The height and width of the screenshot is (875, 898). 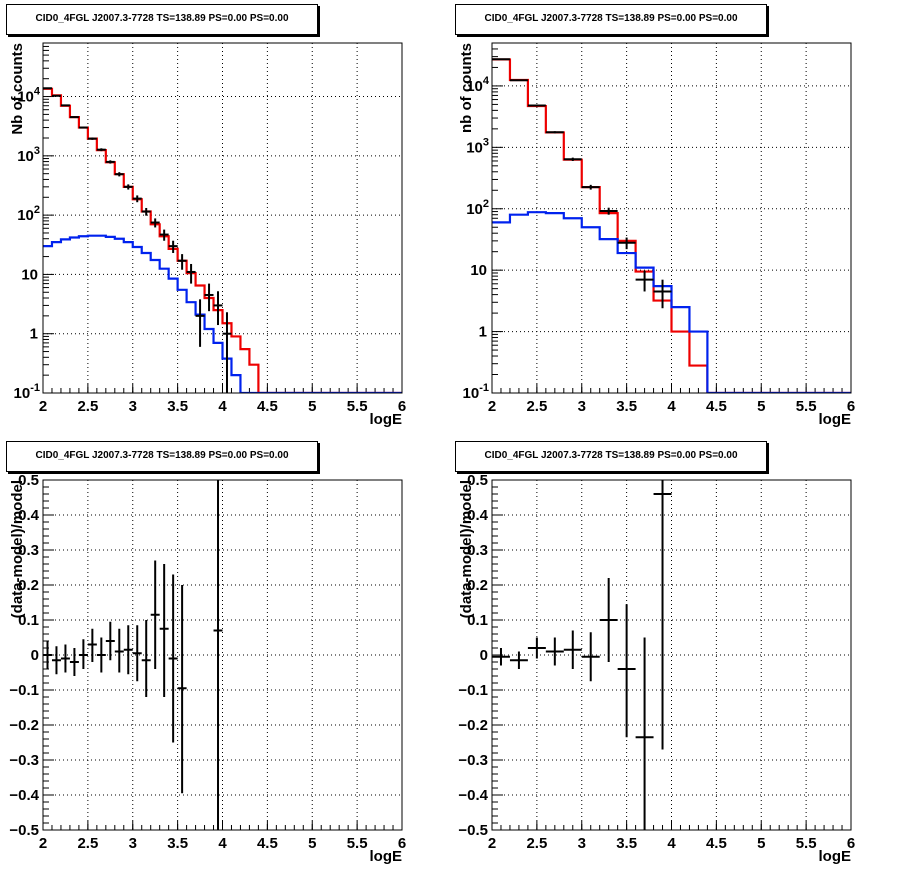 I want to click on y-tick-label: 0.1, so click(x=28, y=620).